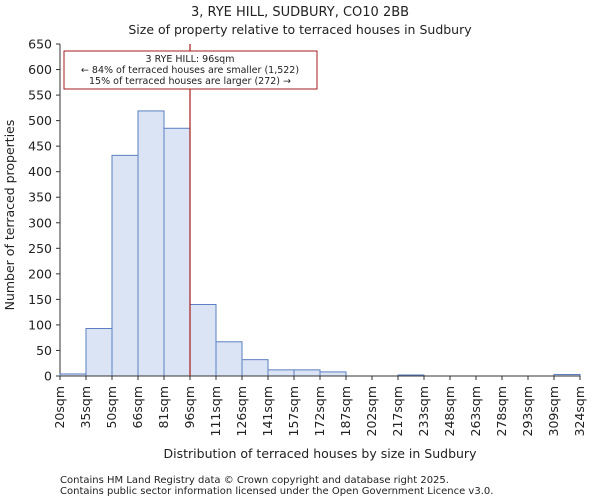 This screenshot has height=500, width=600. Describe the element at coordinates (48, 376) in the screenshot. I see `y-tick-label: 0` at that location.